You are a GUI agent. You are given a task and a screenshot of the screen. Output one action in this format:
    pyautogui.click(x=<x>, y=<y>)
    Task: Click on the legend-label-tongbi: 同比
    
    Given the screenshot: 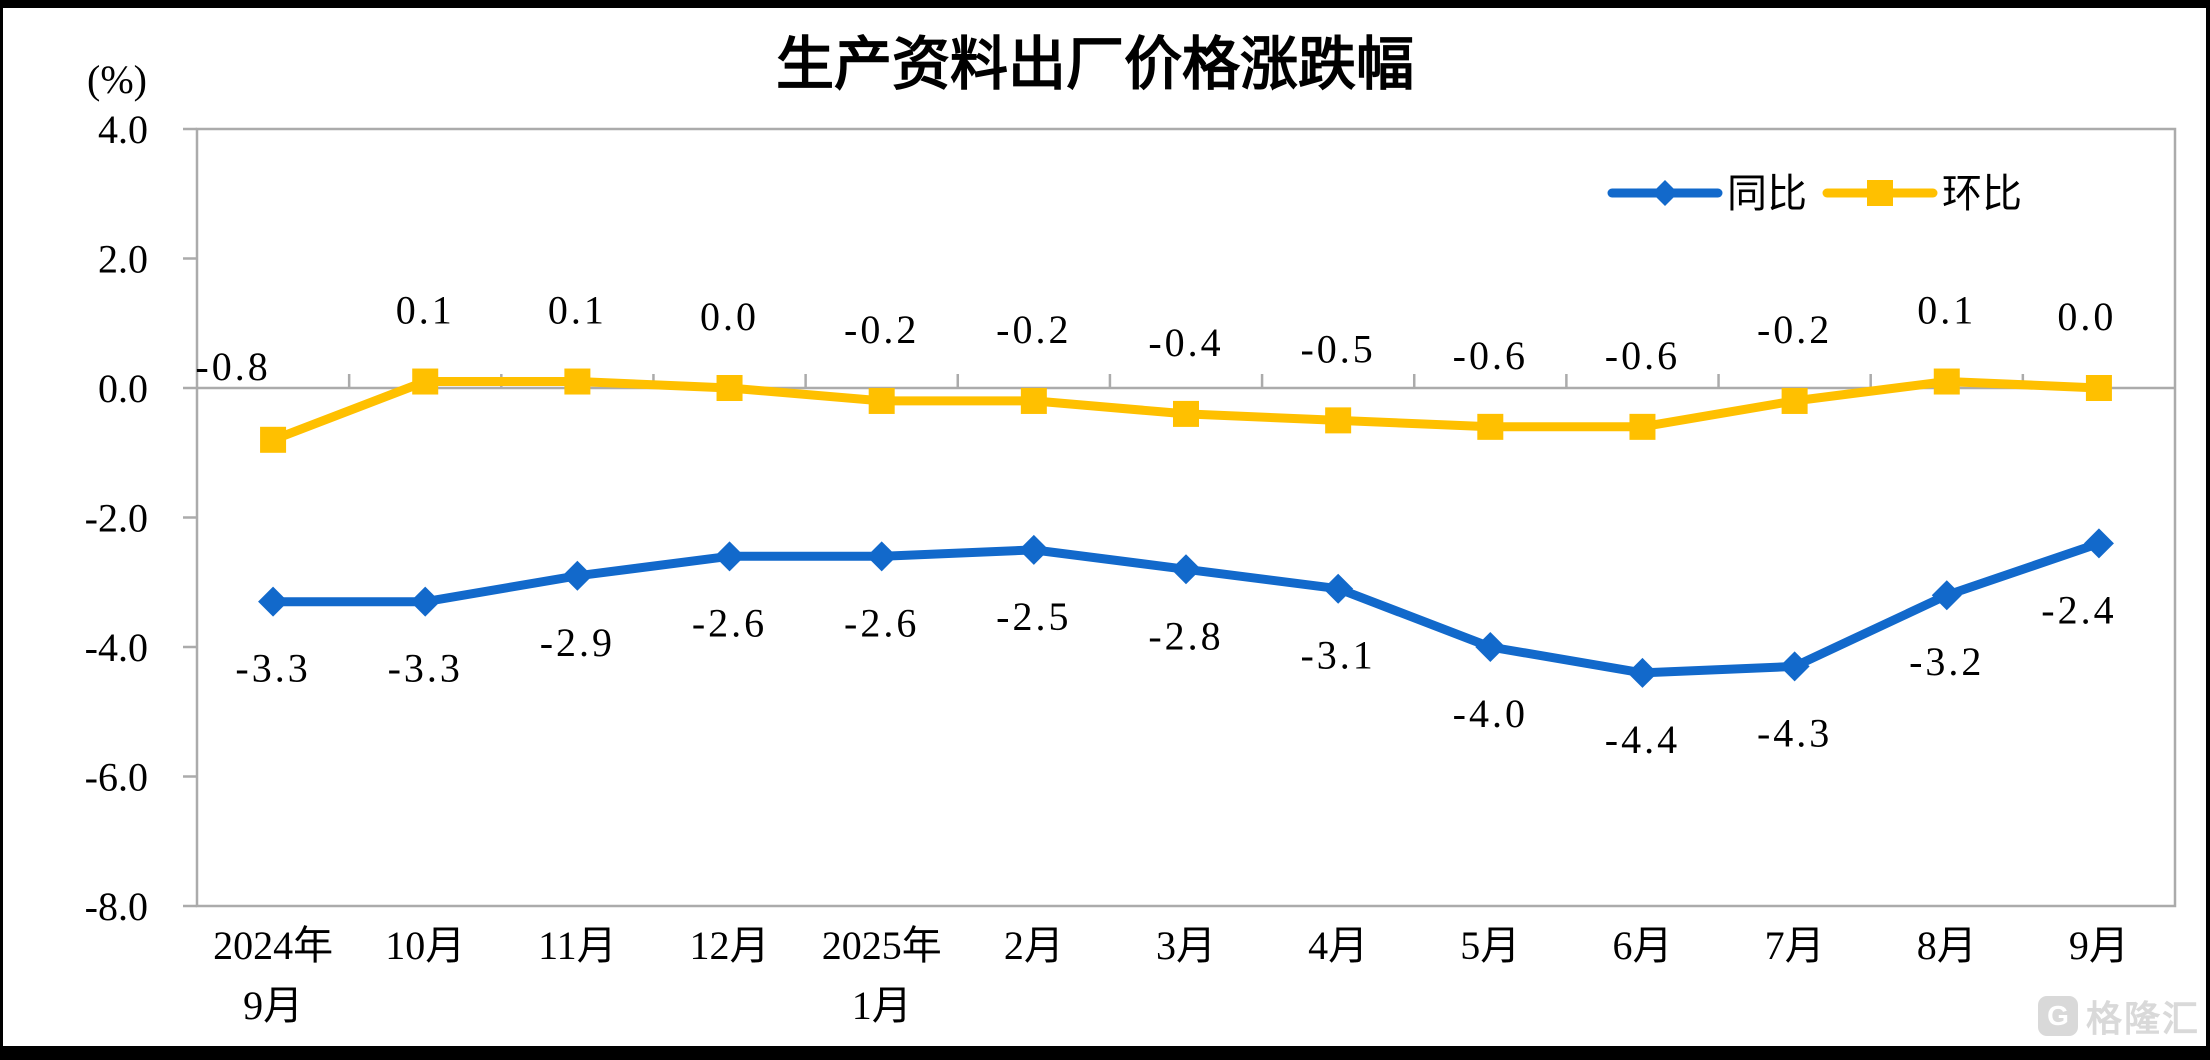 What is the action you would take?
    pyautogui.click(x=1767, y=194)
    